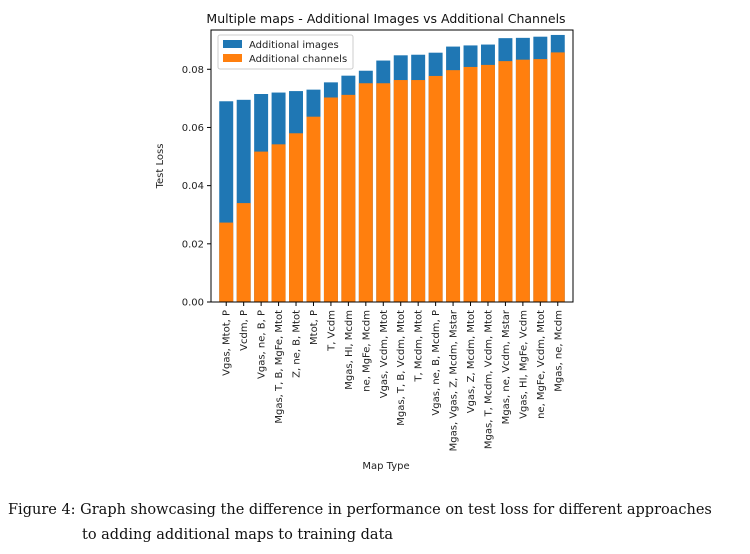  I want to click on legend: Additional images Additional channels, so click(285, 52).